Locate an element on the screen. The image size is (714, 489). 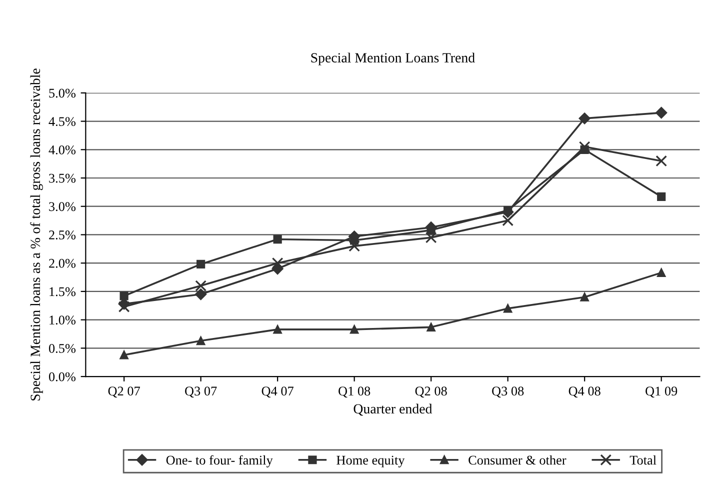
x-tick-label: Q1 09 is located at coordinates (662, 392).